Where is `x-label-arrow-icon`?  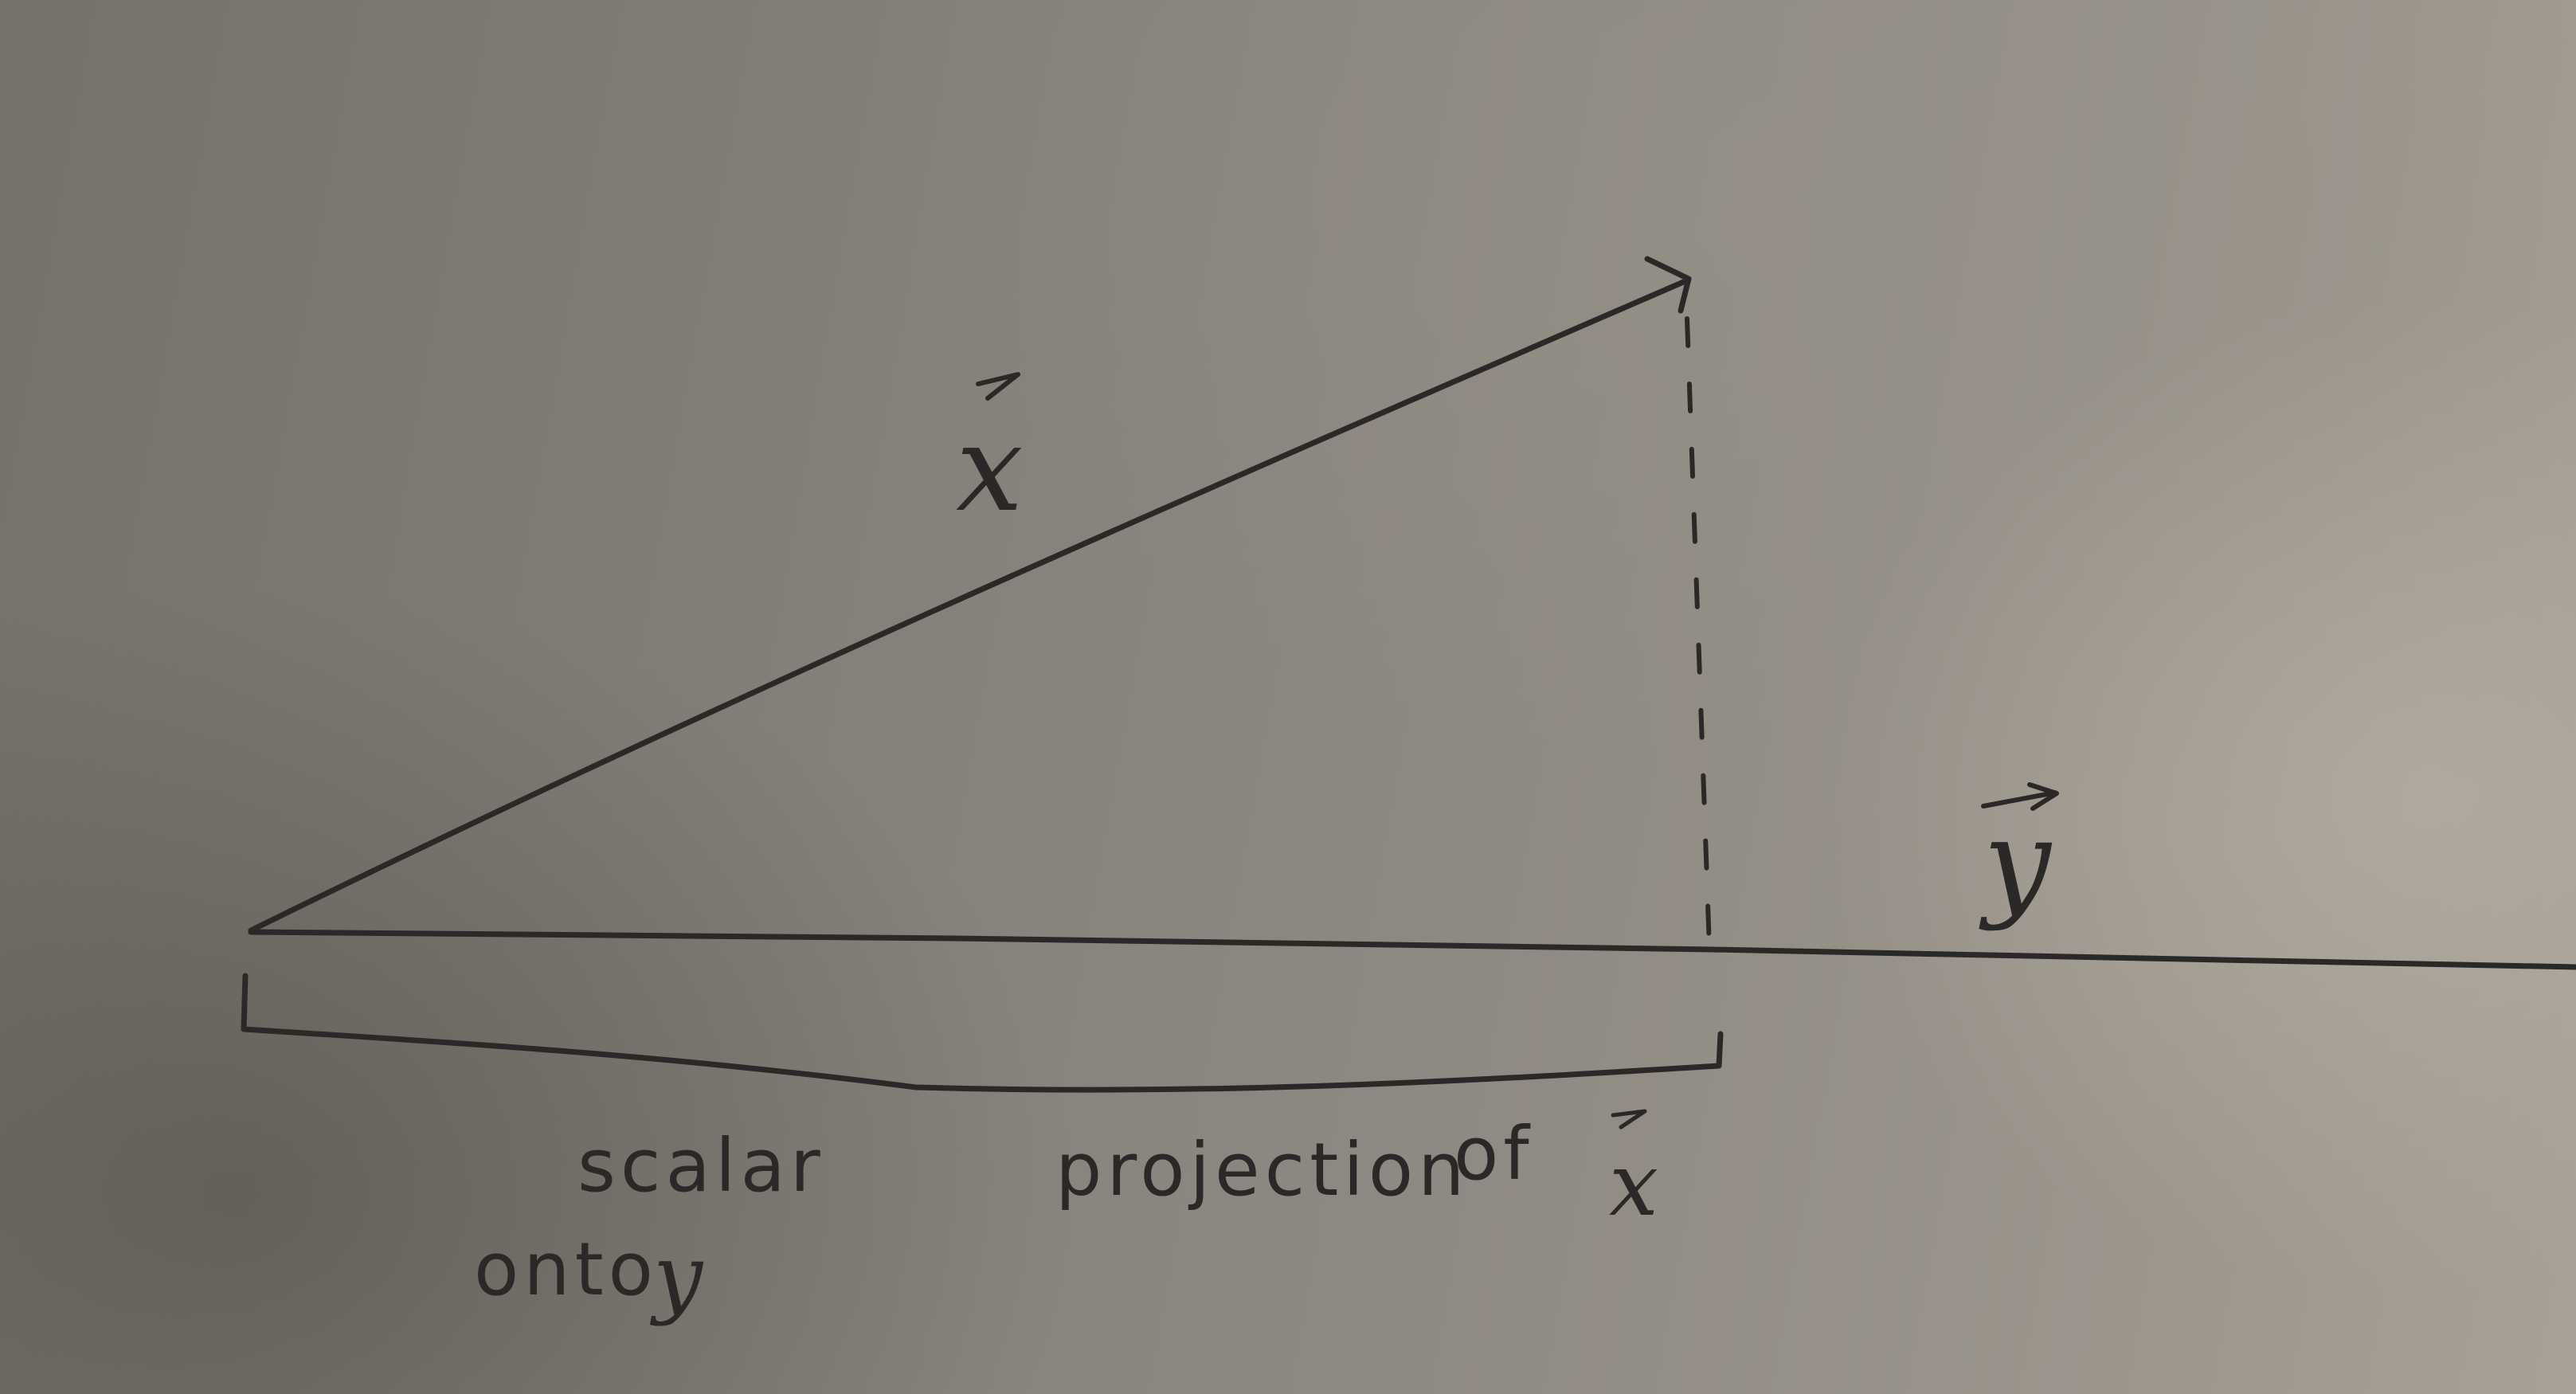 x-label-arrow-icon is located at coordinates (998, 386).